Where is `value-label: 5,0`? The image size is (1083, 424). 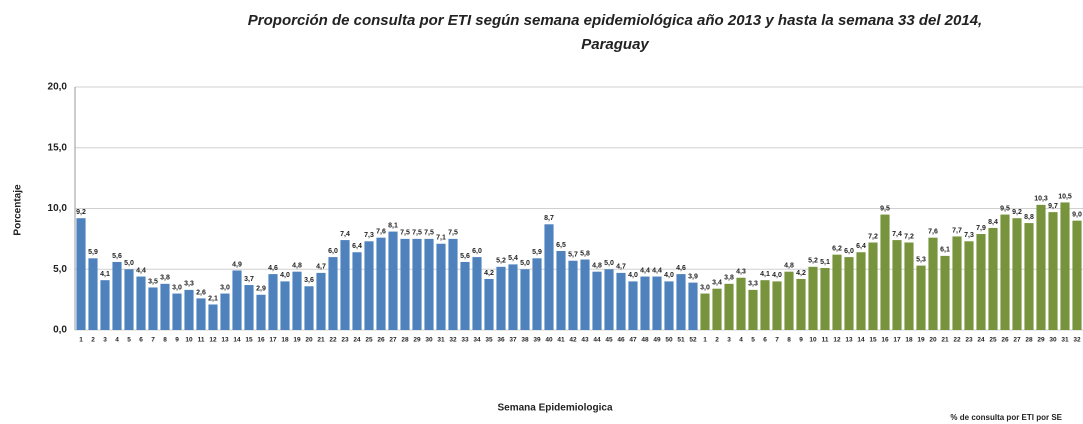 value-label: 5,0 is located at coordinates (609, 263).